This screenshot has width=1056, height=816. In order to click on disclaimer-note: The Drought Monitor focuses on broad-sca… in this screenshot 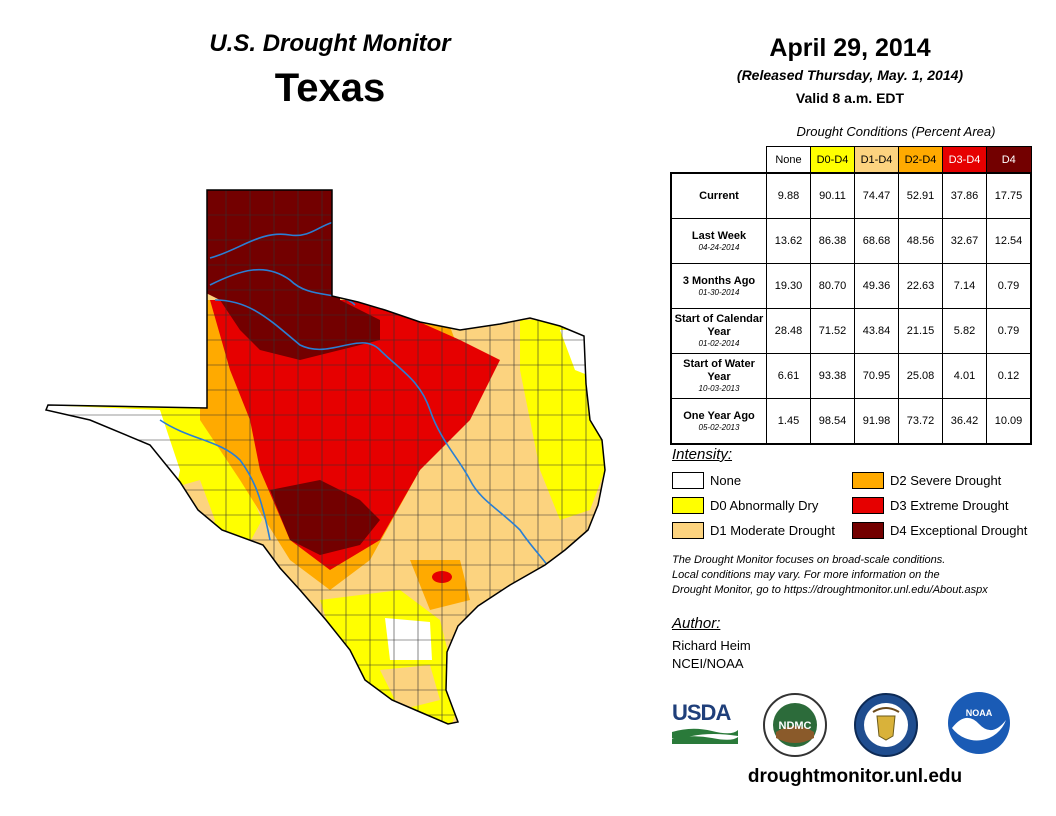, I will do `click(830, 575)`.